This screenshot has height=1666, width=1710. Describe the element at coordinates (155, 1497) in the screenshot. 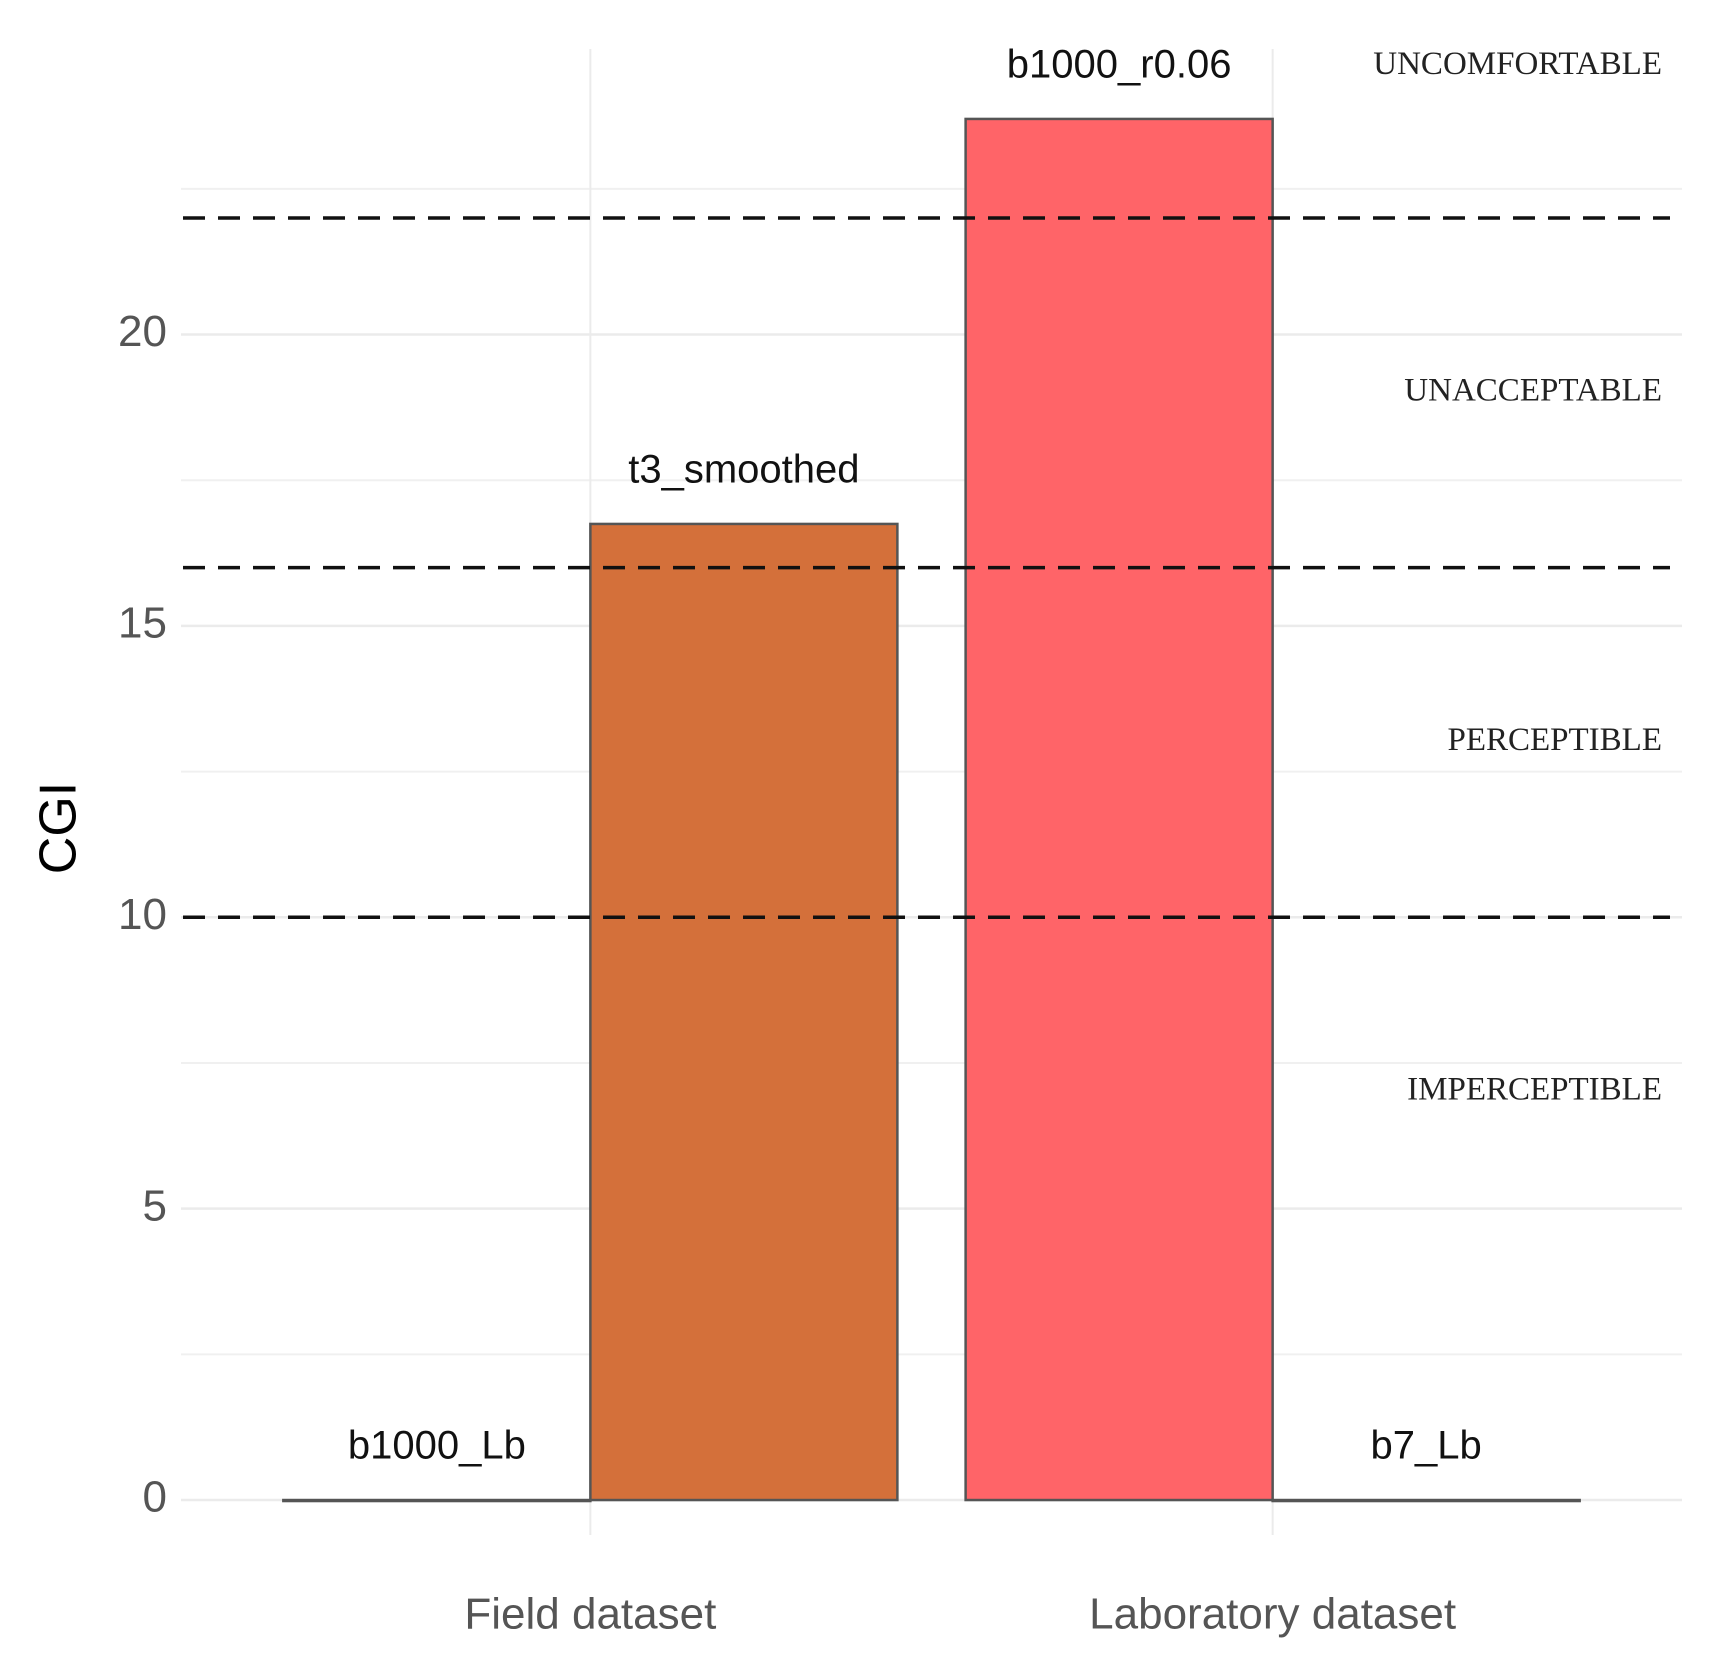

I see `y-tick-label: 0` at that location.